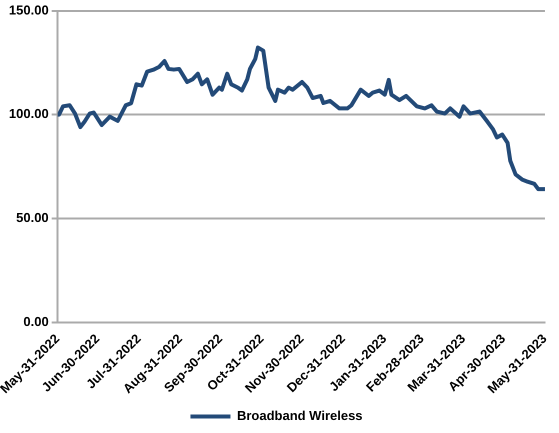  I want to click on y-tick-label: 0.00, so click(36, 321).